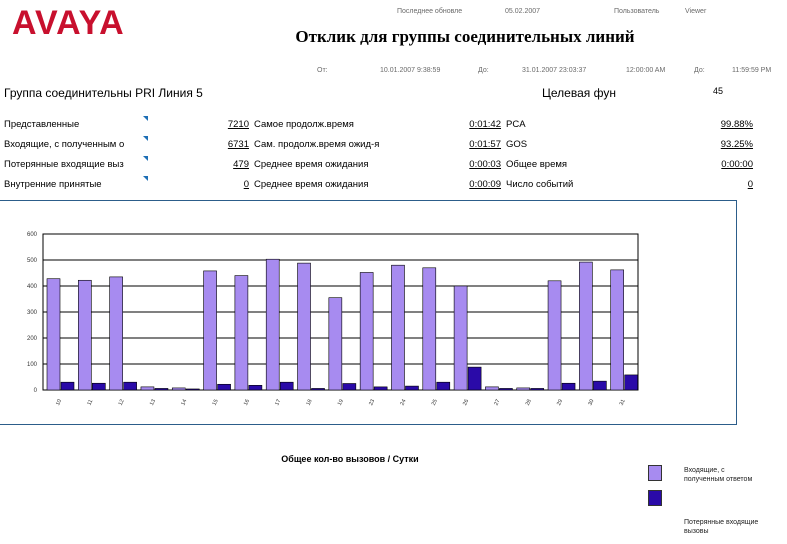  What do you see at coordinates (529, 403) in the screenshot?
I see `x-tick-label: 28` at bounding box center [529, 403].